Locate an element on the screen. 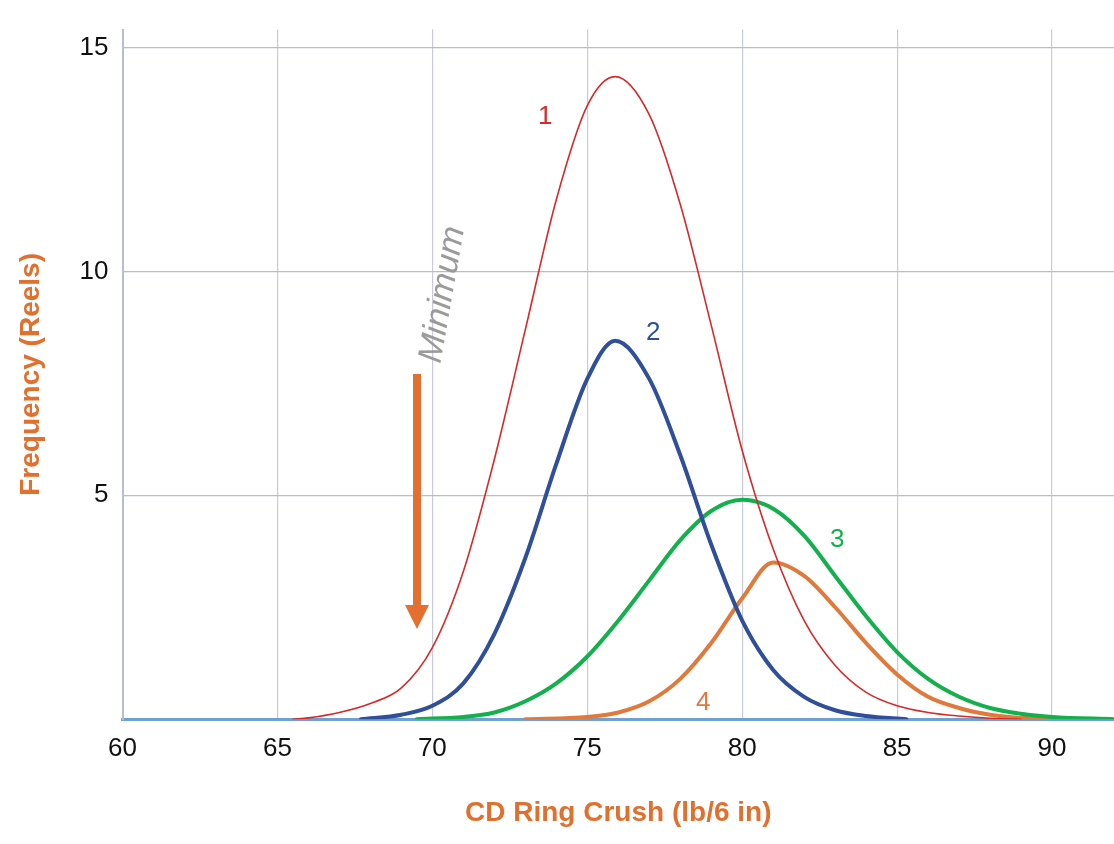 This screenshot has width=1114, height=844. x-tick-label: 80 is located at coordinates (742, 746).